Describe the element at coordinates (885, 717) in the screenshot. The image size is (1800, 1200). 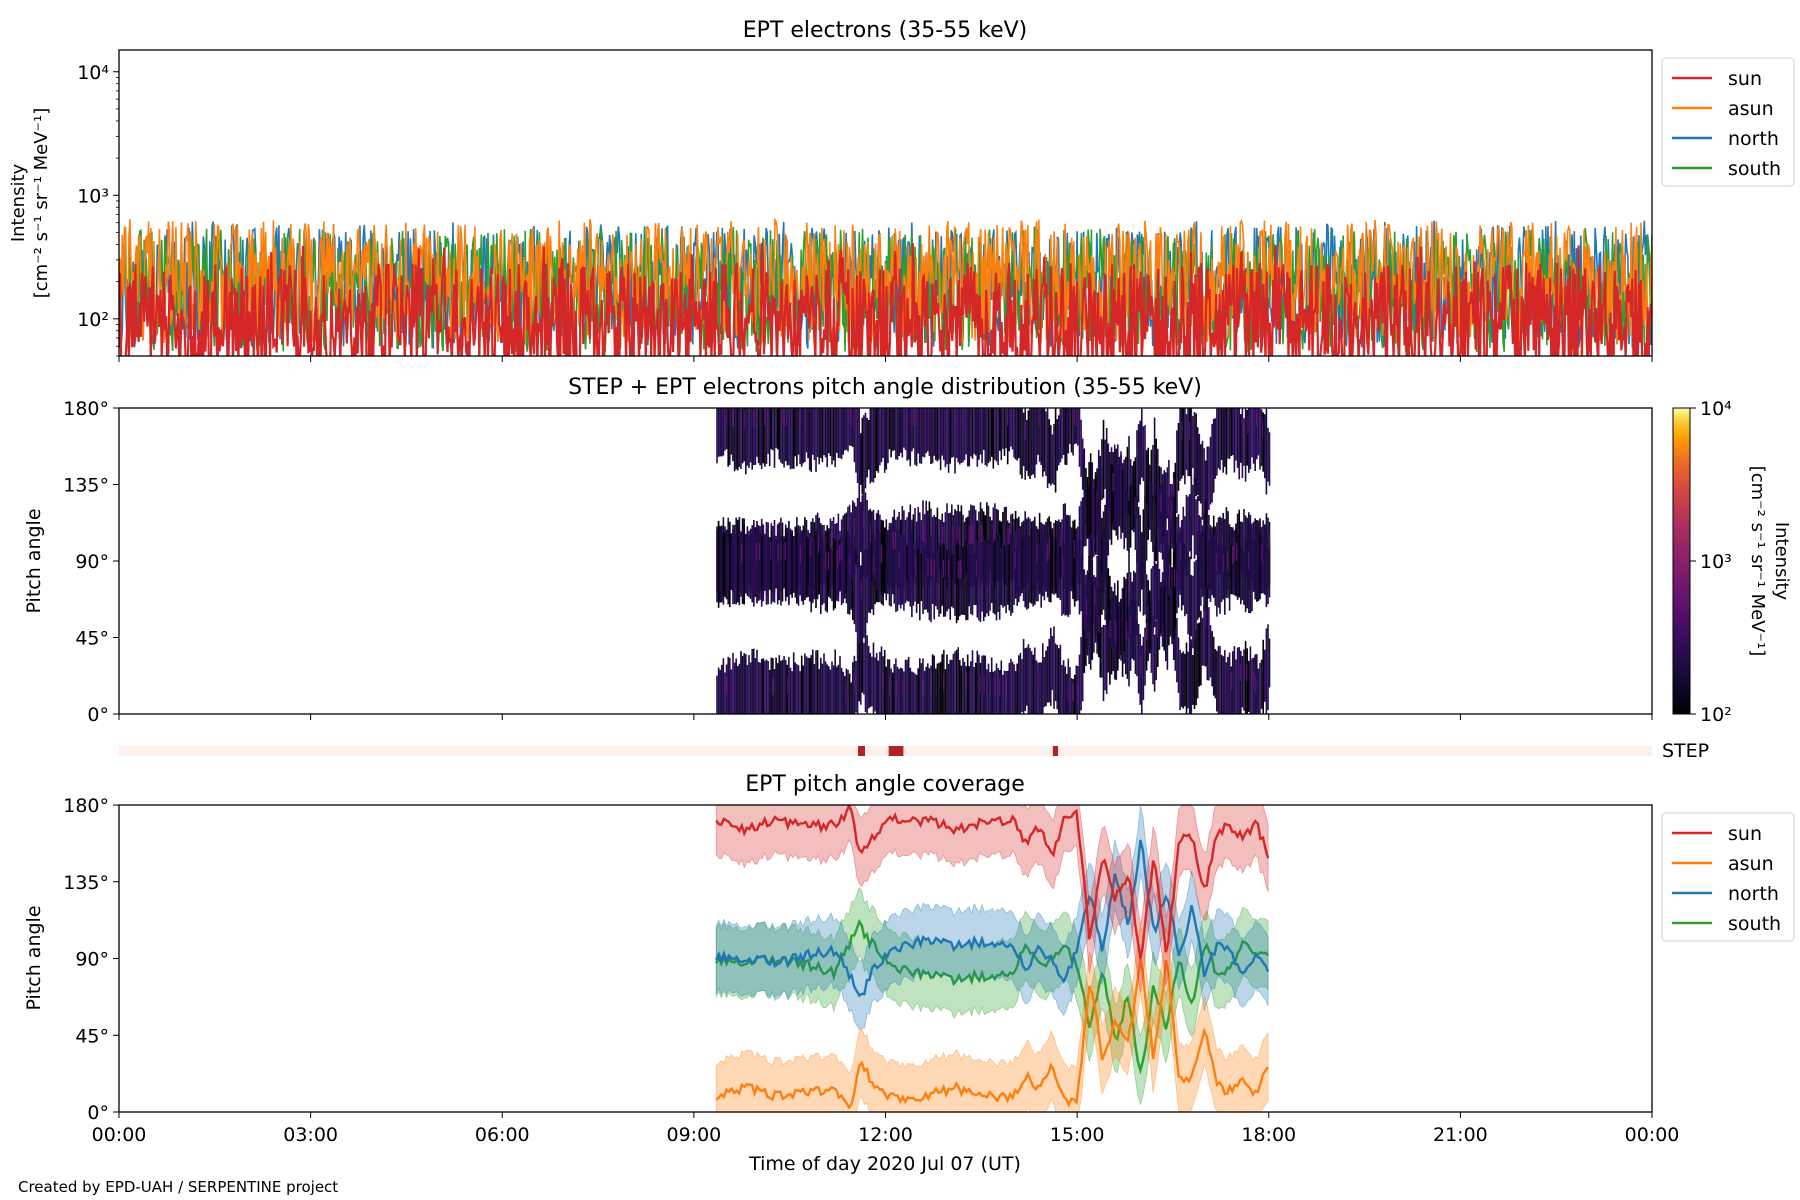
I see `pad-x-ticks` at that location.